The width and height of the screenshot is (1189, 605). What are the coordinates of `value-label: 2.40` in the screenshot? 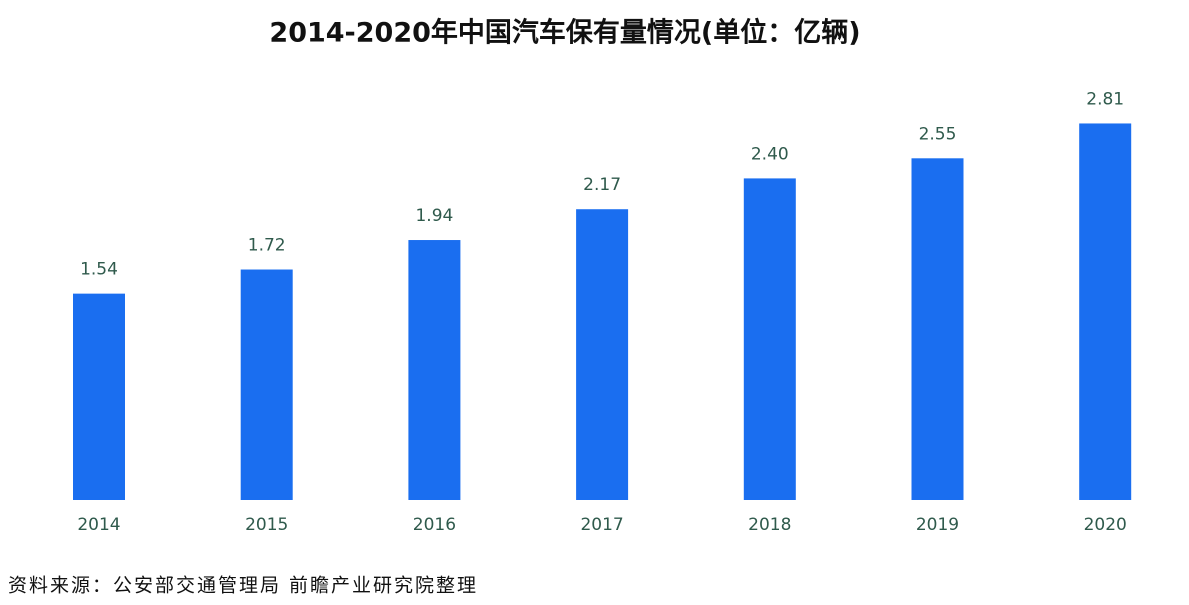 It's located at (770, 154).